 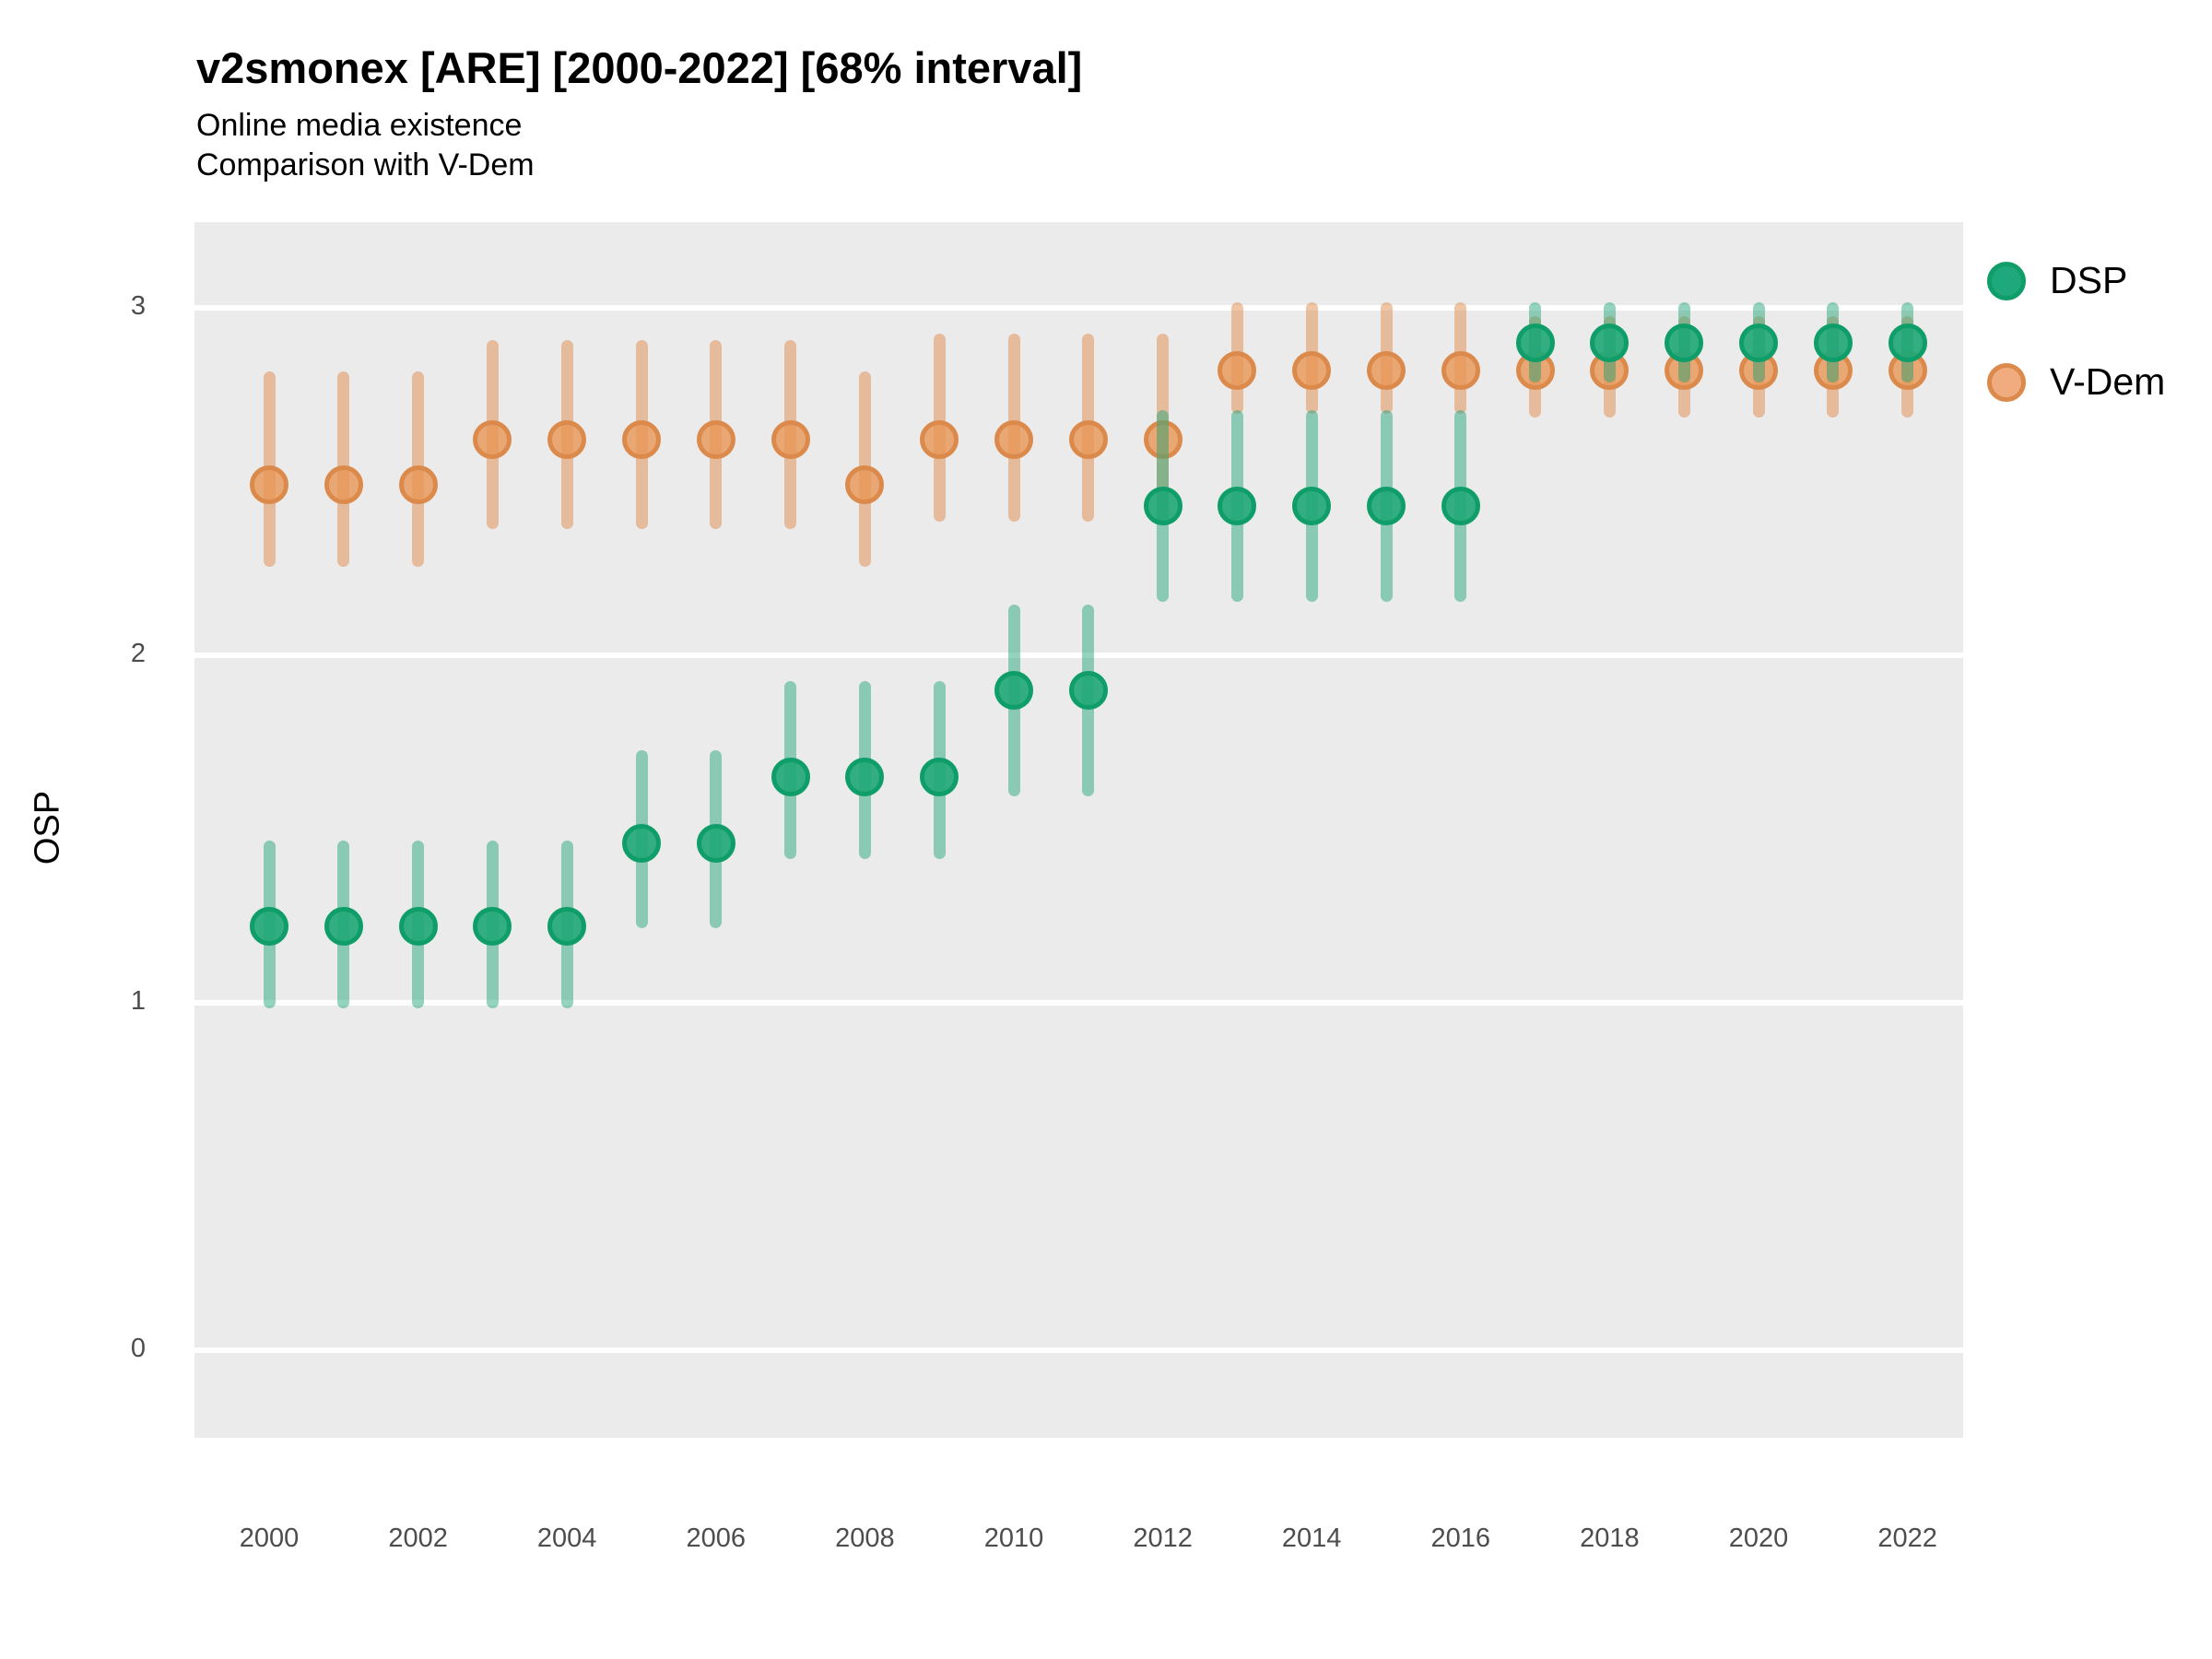 I want to click on dsp-point-2001, so click(x=343, y=927).